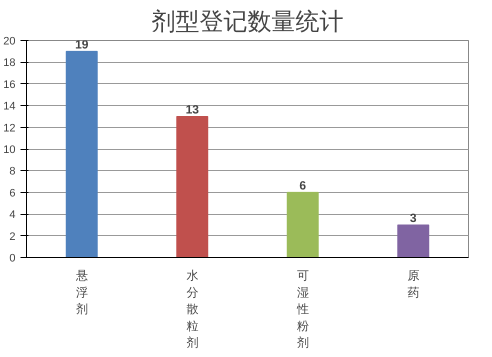 This screenshot has height=357, width=492. Describe the element at coordinates (9, 84) in the screenshot. I see `y-tick-label: 16` at that location.